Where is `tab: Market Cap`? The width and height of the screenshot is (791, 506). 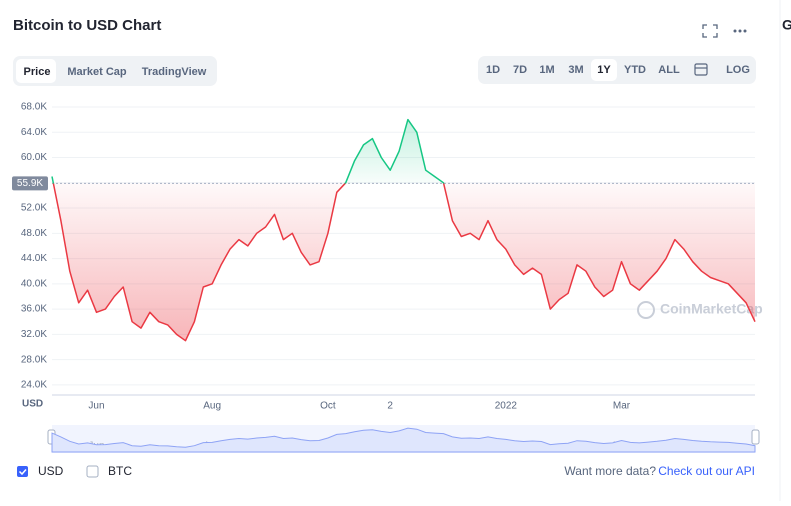
tab: Market Cap is located at coordinates (97, 72).